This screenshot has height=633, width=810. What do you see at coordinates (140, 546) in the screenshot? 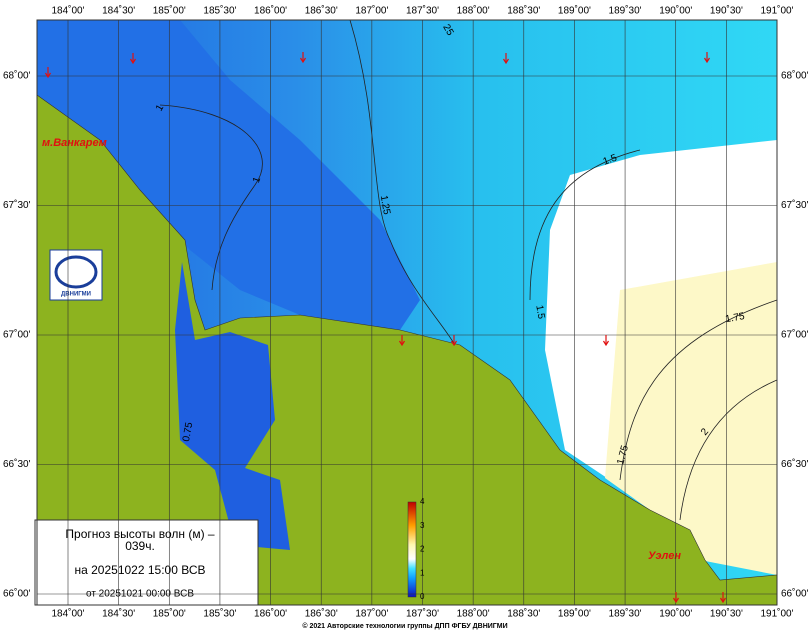
I see `info-lead: 039ч.` at bounding box center [140, 546].